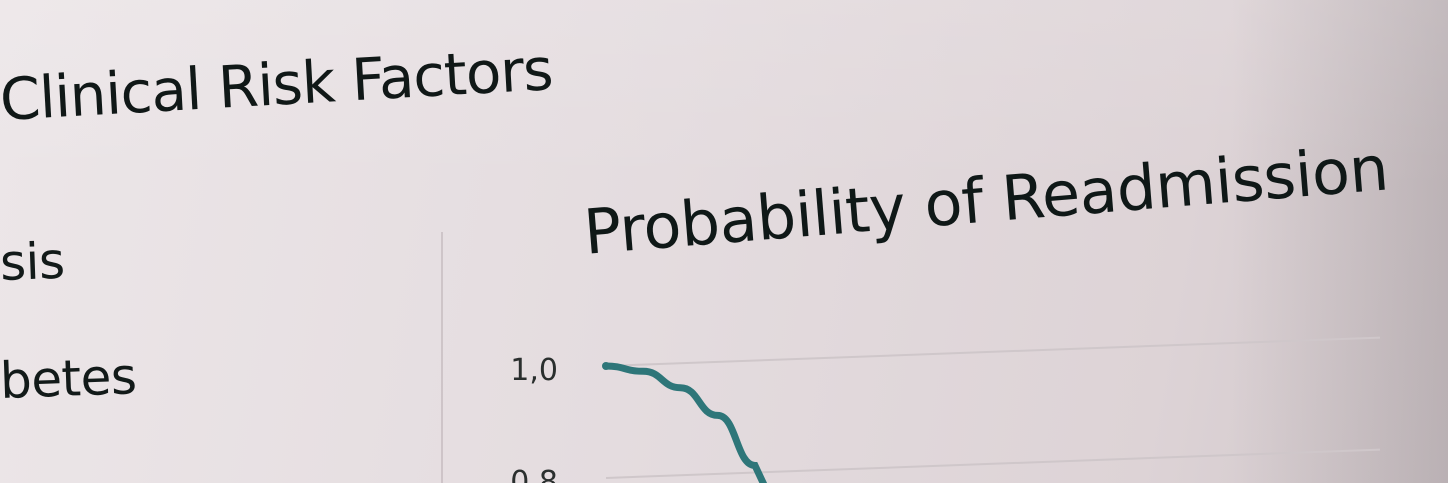 This screenshot has height=483, width=1448. I want to click on tick-layer: 1,0 0,8, so click(534, 418).